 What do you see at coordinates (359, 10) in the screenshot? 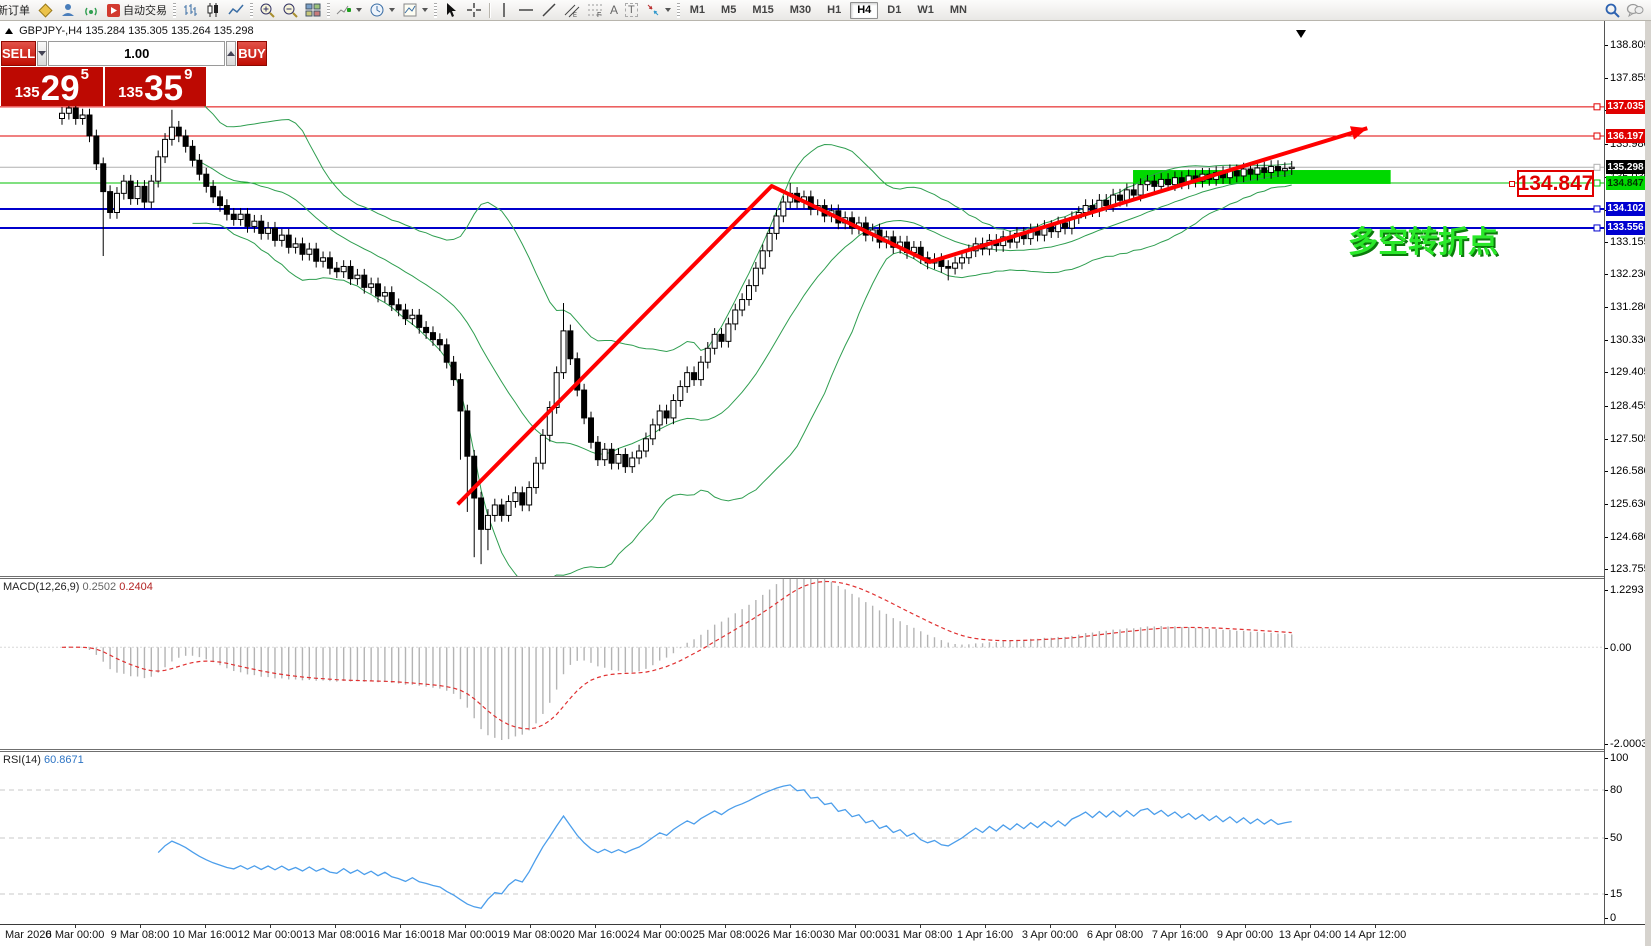
I see `indicators-dropdown-caret` at bounding box center [359, 10].